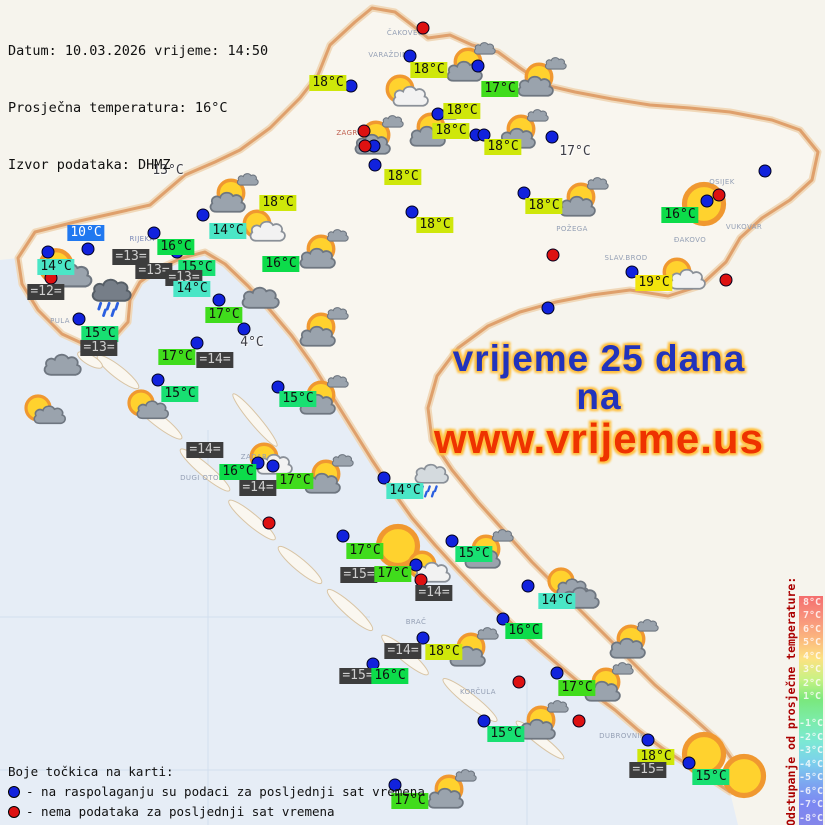 This screenshot has height=825, width=825. I want to click on city-label: BRAČ, so click(416, 622).